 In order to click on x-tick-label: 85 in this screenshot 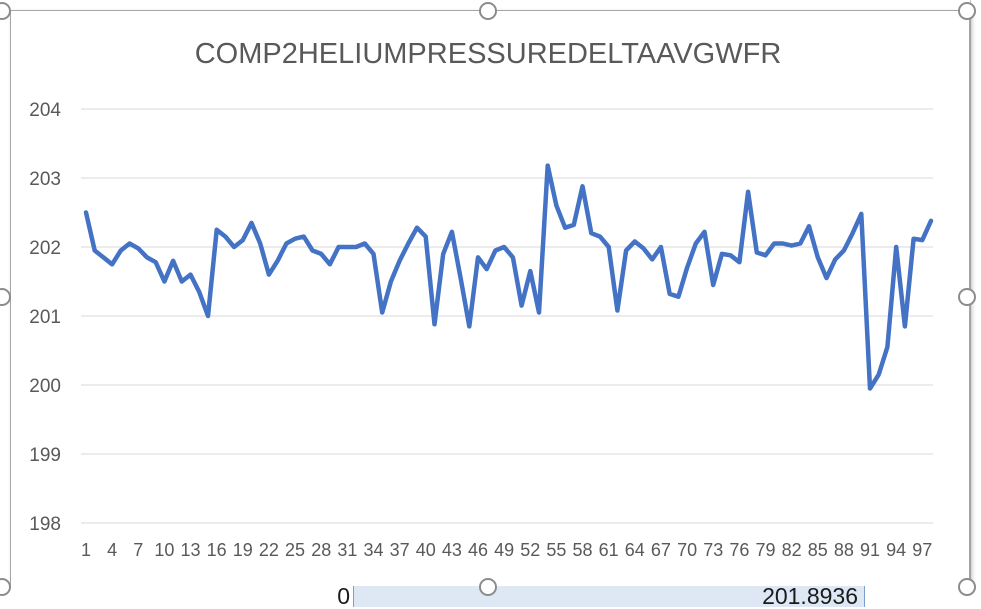, I will do `click(818, 550)`.